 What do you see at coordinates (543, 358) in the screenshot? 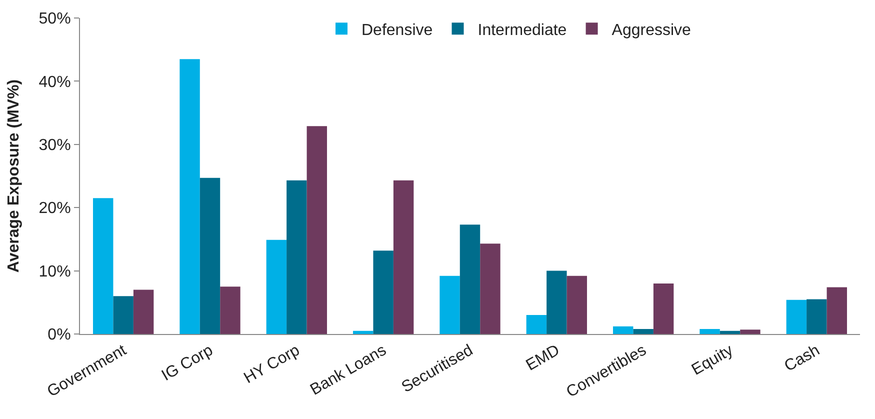
I see `x-tick-label: EMD` at bounding box center [543, 358].